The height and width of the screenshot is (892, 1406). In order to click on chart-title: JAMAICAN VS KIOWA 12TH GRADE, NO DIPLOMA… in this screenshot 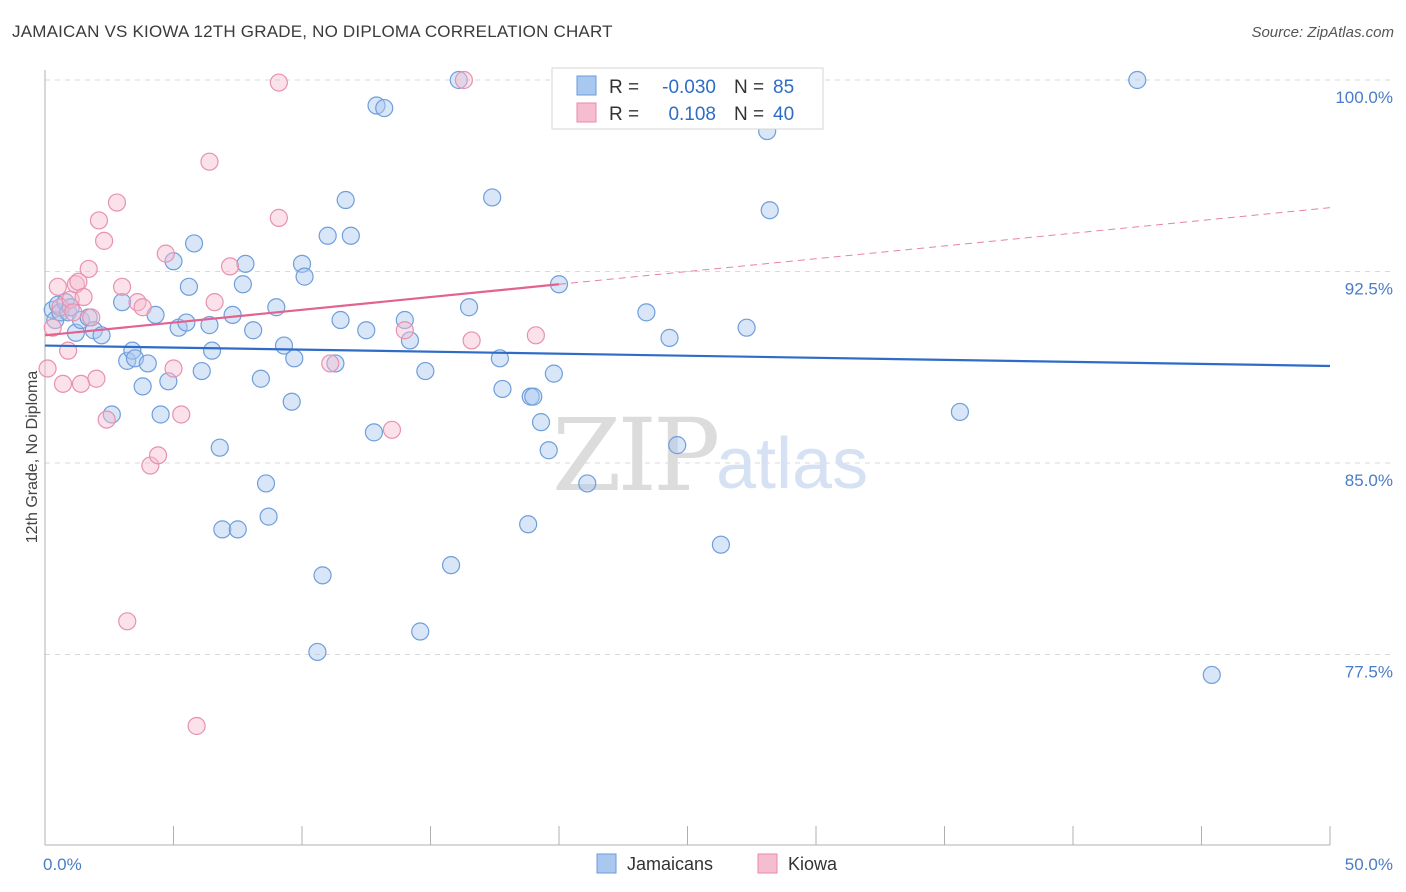, I will do `click(312, 31)`.